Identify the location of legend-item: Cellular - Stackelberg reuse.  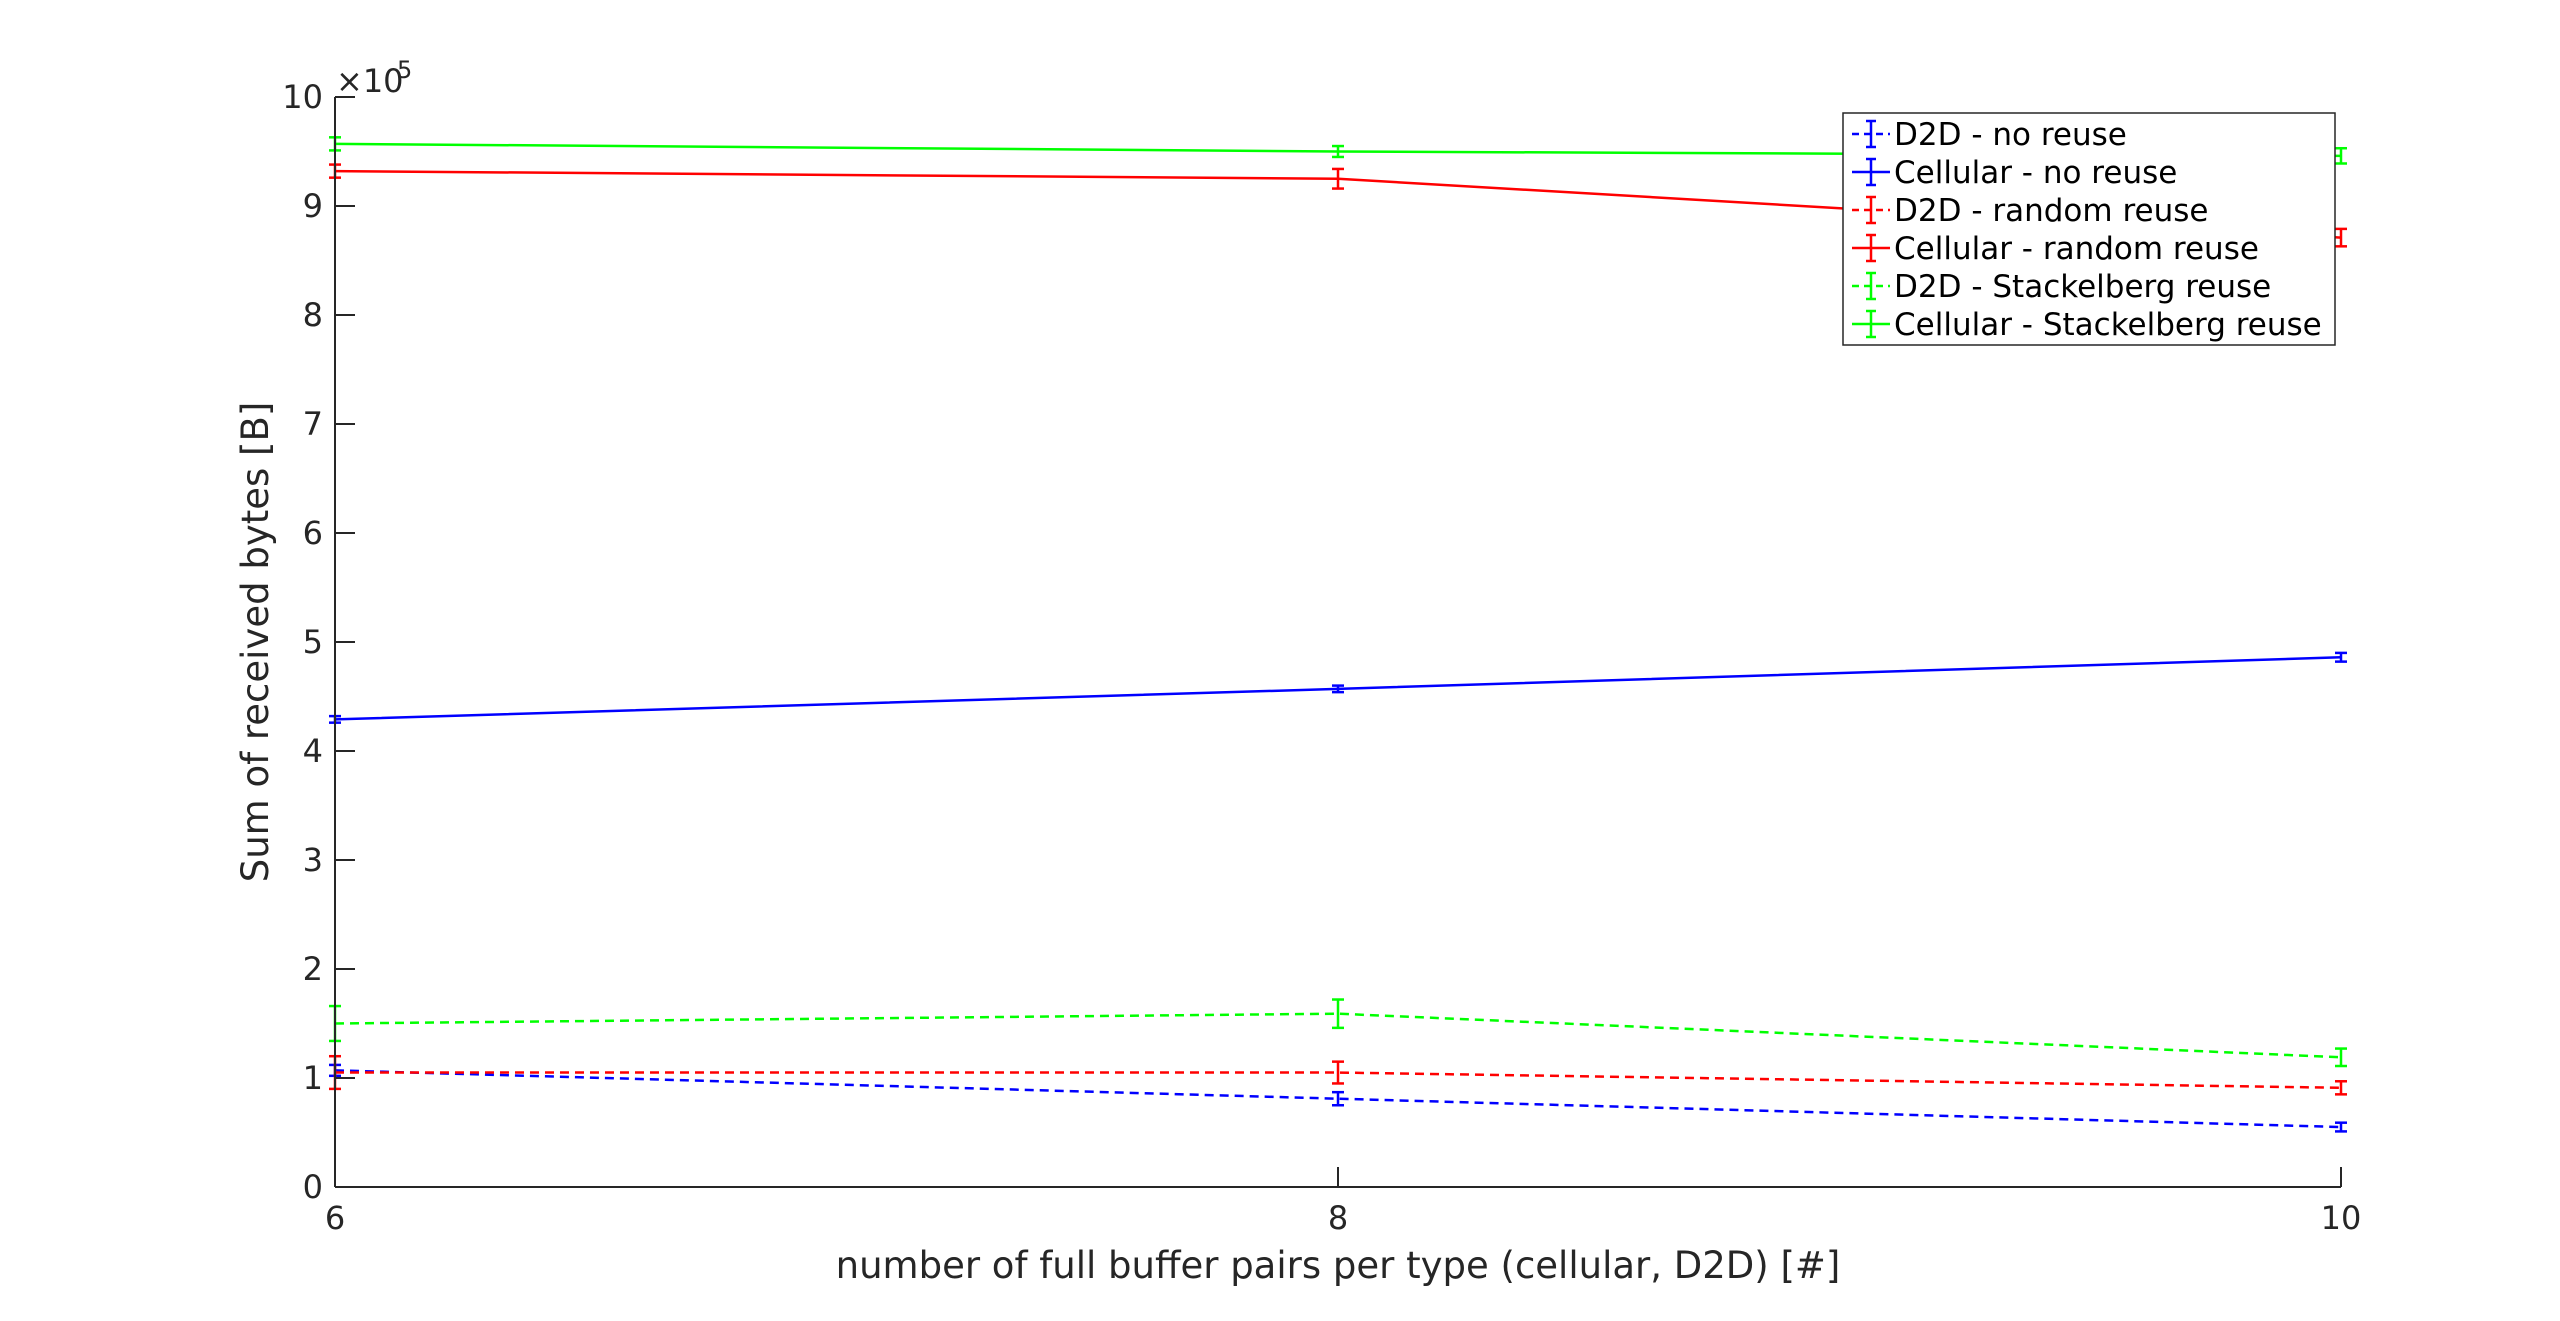
(2087, 325).